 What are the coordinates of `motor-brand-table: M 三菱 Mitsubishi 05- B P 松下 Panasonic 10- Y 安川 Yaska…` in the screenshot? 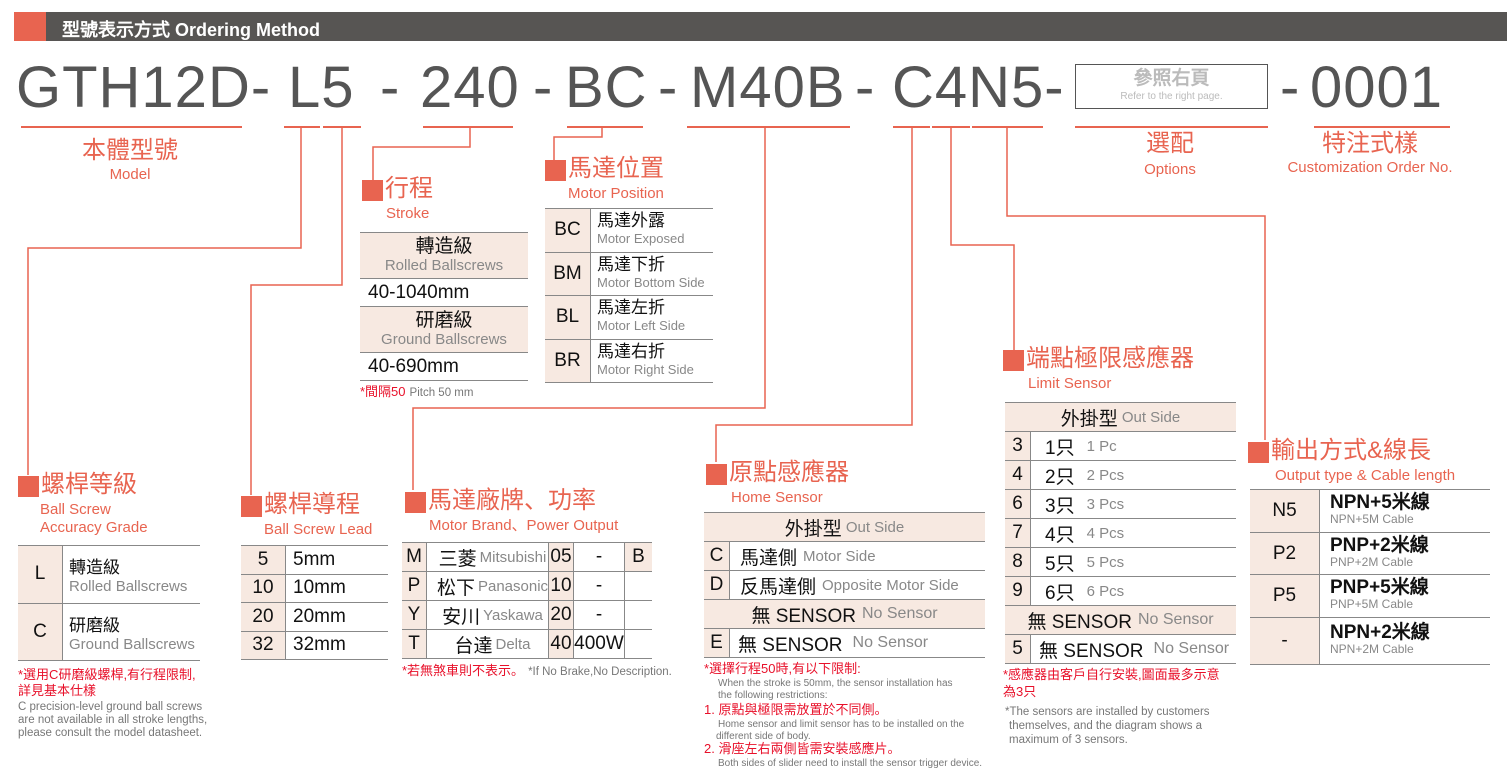 It's located at (527, 600).